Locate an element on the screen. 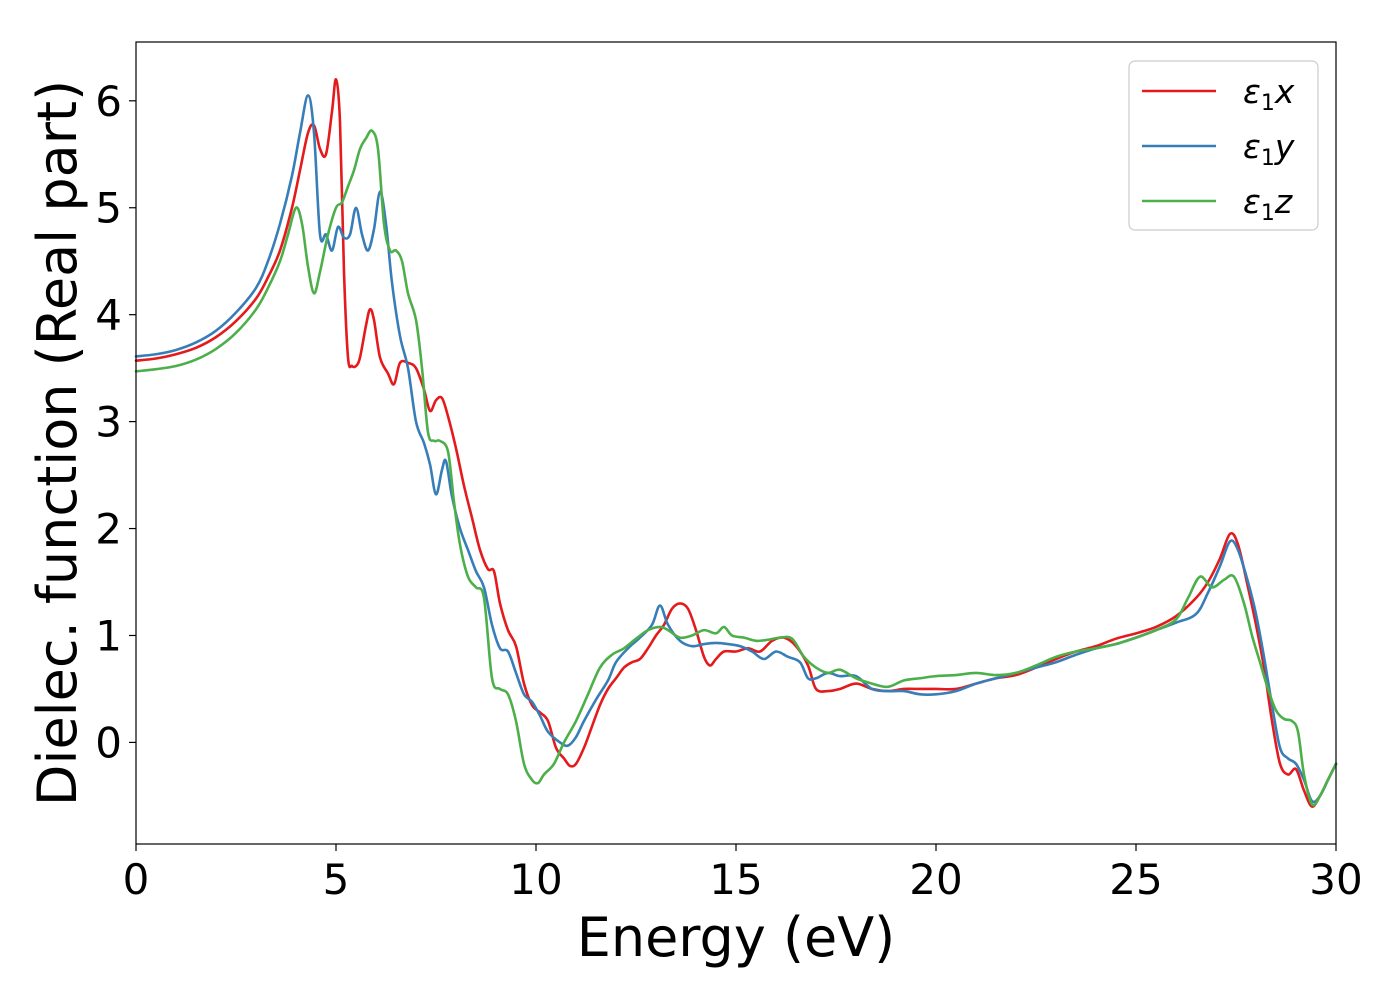  x-tick-label: 5 is located at coordinates (336, 879).